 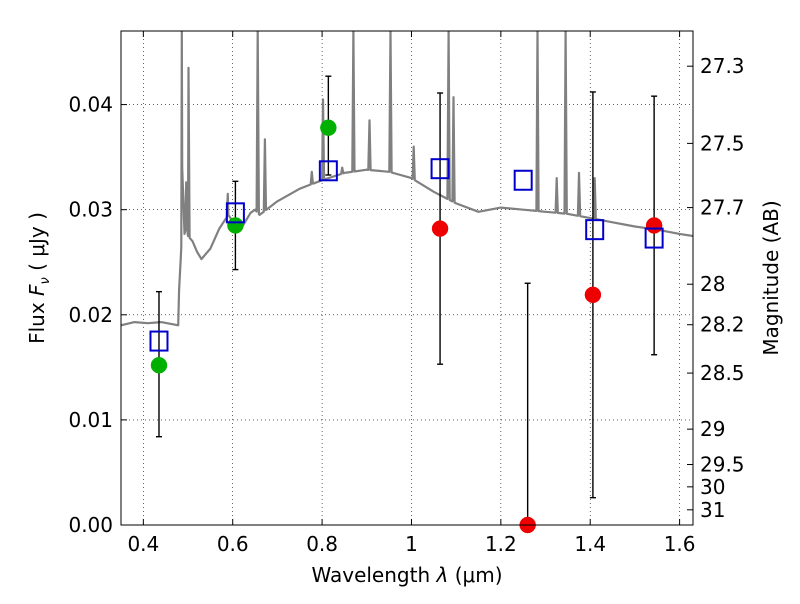 I want to click on y-tick-label: 0.01, so click(x=90, y=420).